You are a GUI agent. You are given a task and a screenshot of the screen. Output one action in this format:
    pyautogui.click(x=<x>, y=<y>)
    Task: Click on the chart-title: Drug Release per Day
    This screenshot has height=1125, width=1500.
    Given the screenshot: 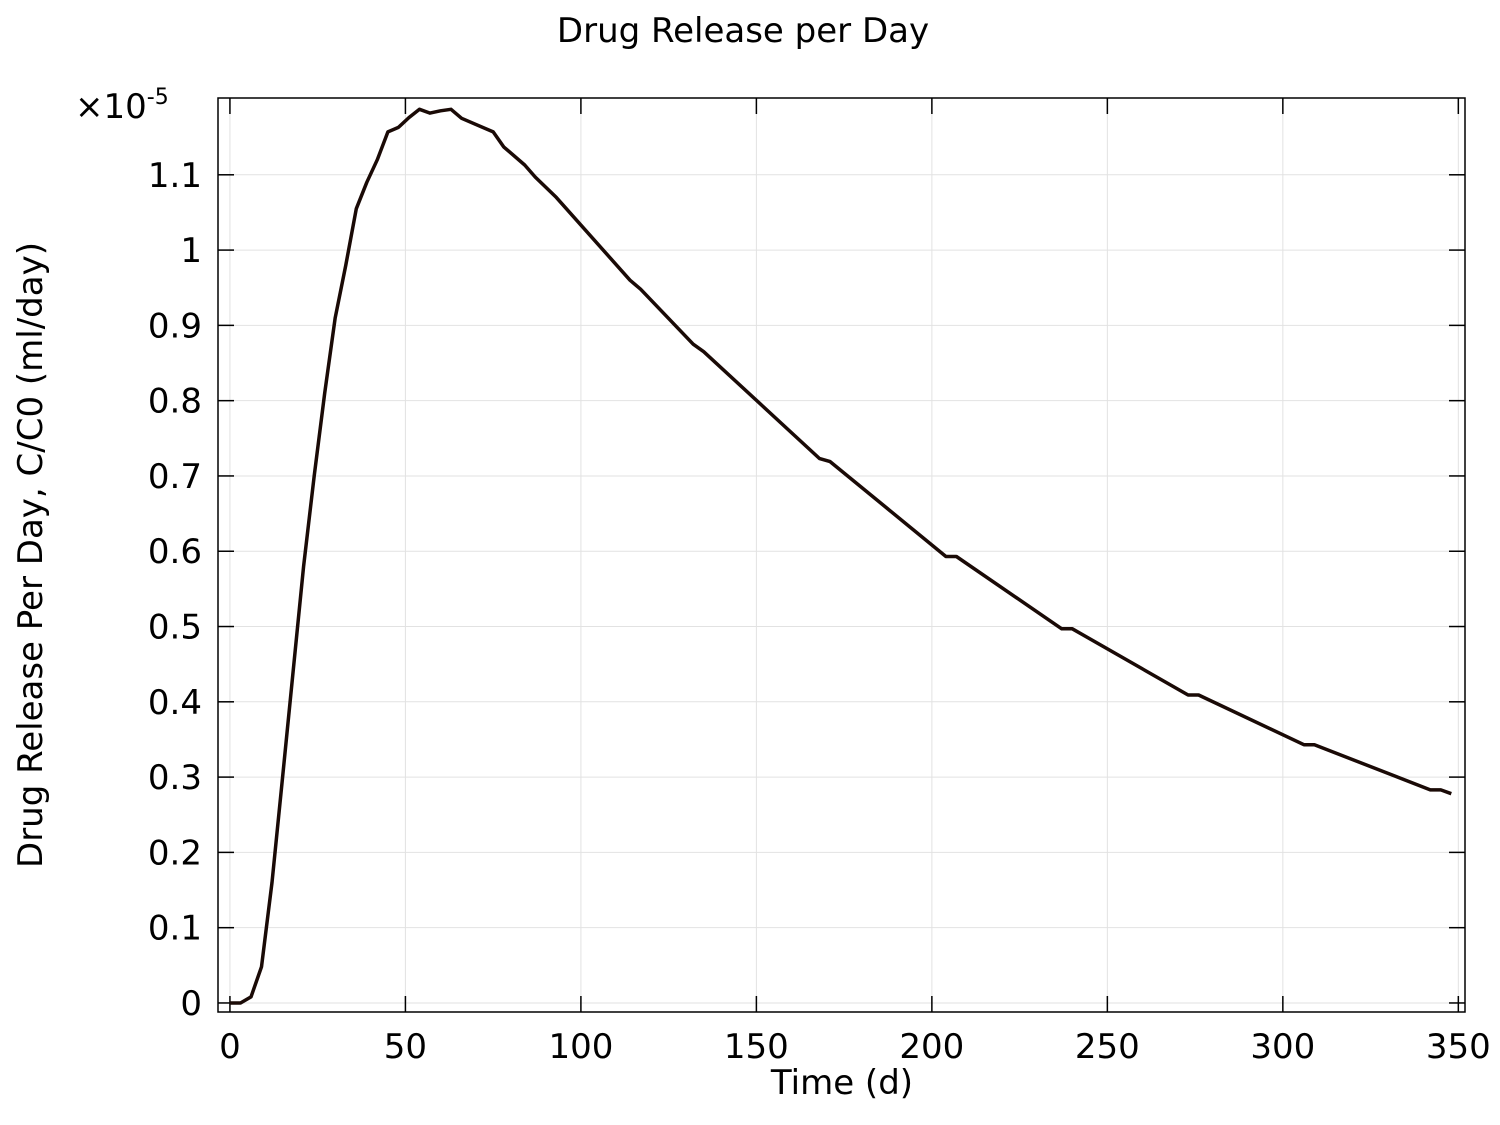 What is the action you would take?
    pyautogui.click(x=743, y=31)
    